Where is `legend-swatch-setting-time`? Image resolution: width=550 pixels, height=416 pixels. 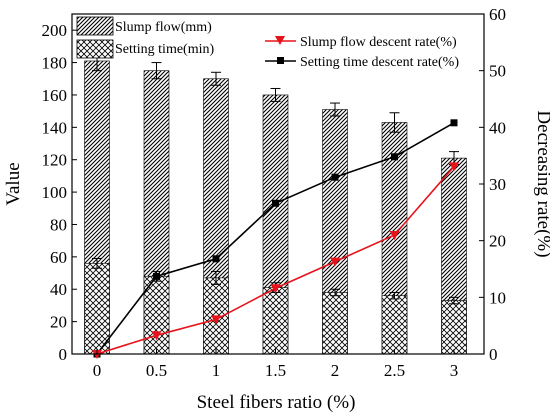
legend-swatch-setting-time is located at coordinates (95, 49).